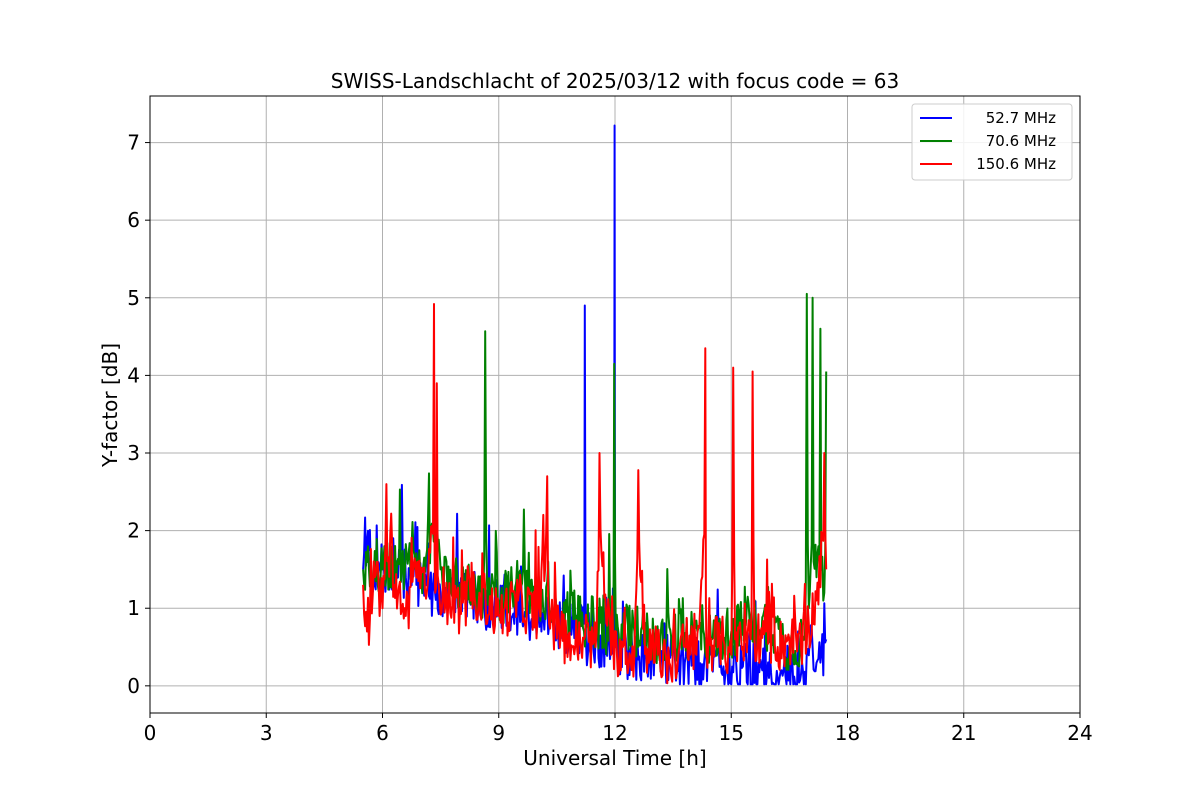 The height and width of the screenshot is (800, 1200). I want to click on y-tick-label: 3, so click(133, 453).